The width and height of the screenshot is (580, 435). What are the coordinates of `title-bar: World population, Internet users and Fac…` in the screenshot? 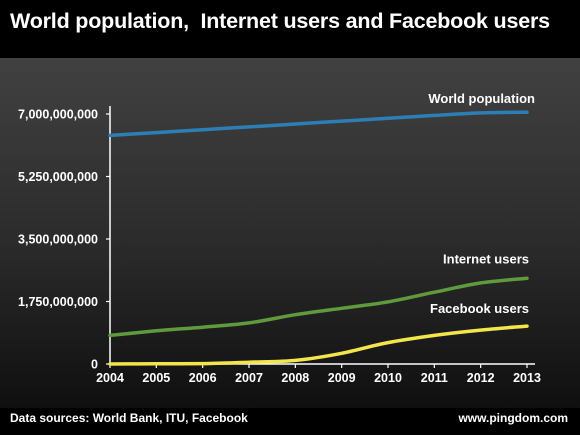 It's located at (290, 27).